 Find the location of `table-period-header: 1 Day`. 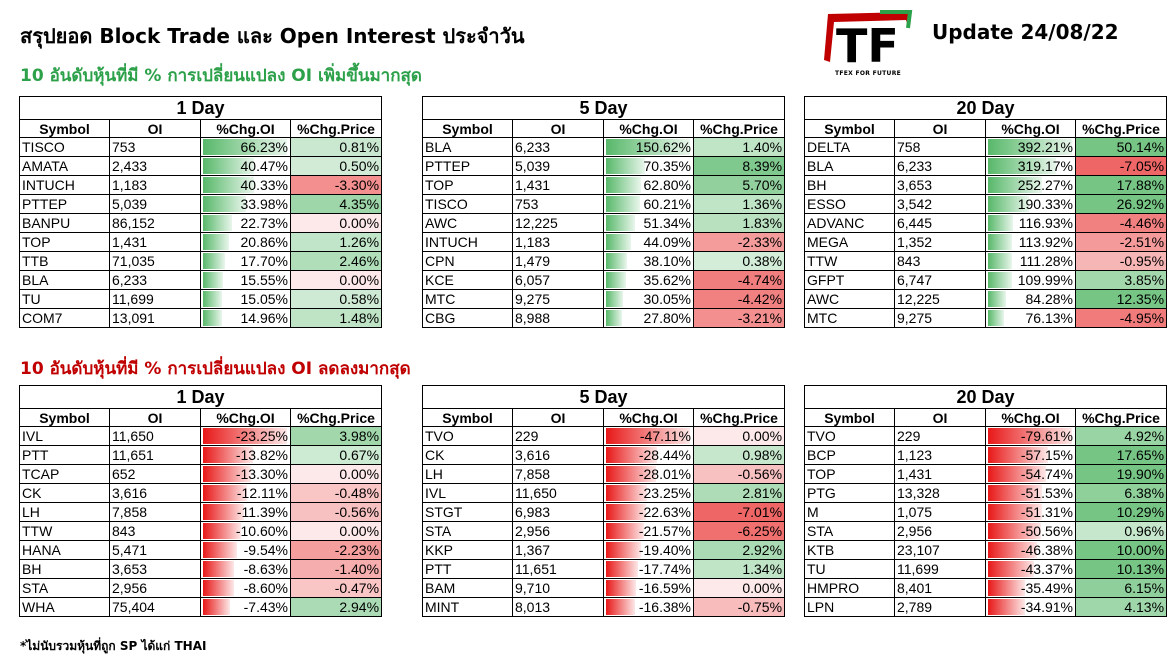

table-period-header: 1 Day is located at coordinates (200, 397).